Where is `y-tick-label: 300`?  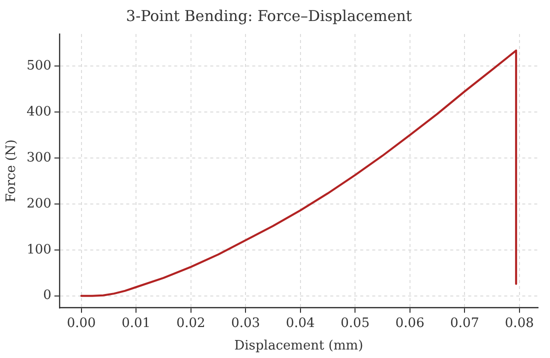 y-tick-label: 300 is located at coordinates (39, 158).